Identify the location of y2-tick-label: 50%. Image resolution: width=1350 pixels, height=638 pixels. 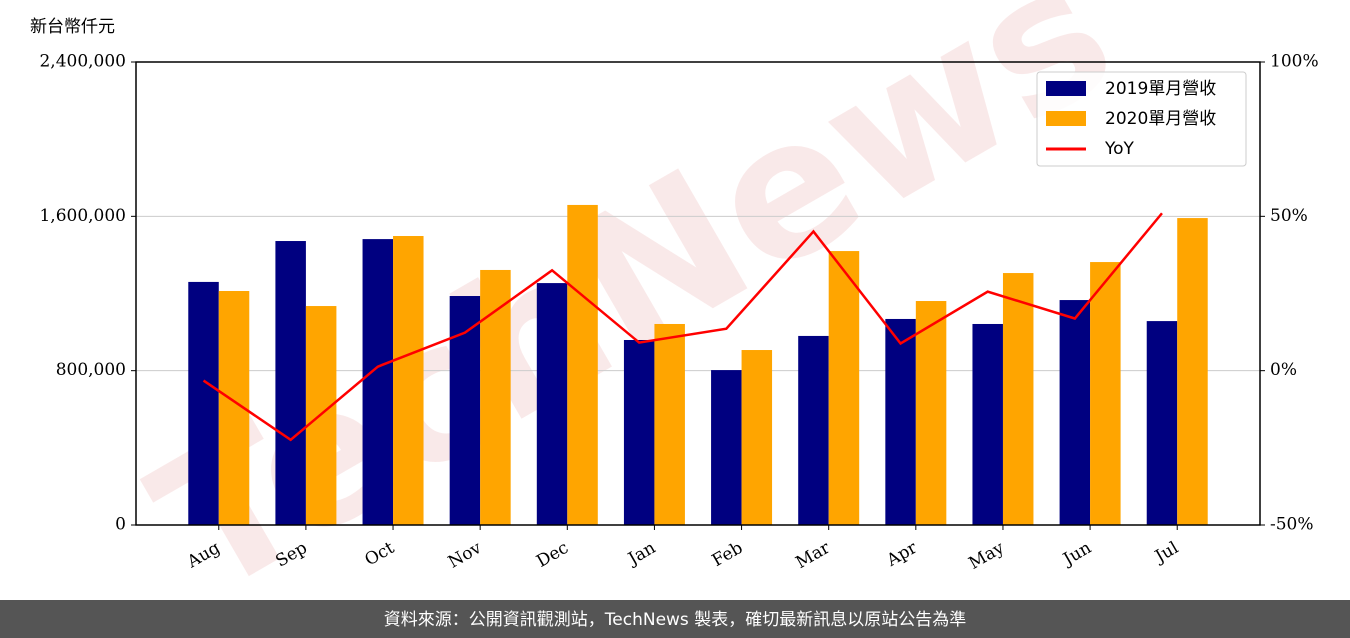
(1289, 216).